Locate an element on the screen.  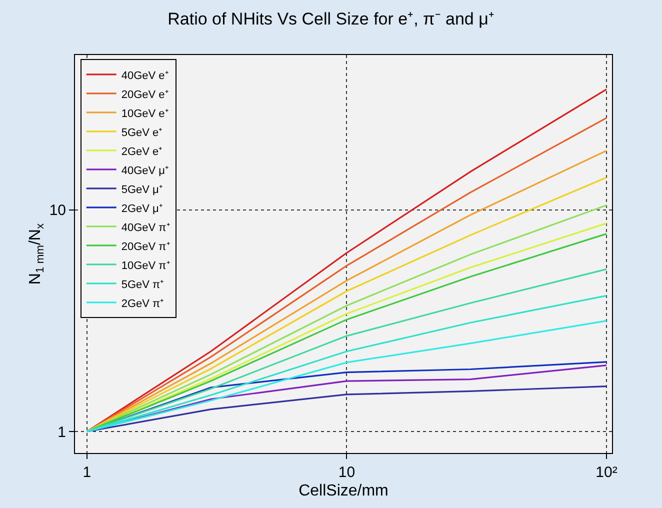
legend-label: 10GeV e⁺ is located at coordinates (145, 114).